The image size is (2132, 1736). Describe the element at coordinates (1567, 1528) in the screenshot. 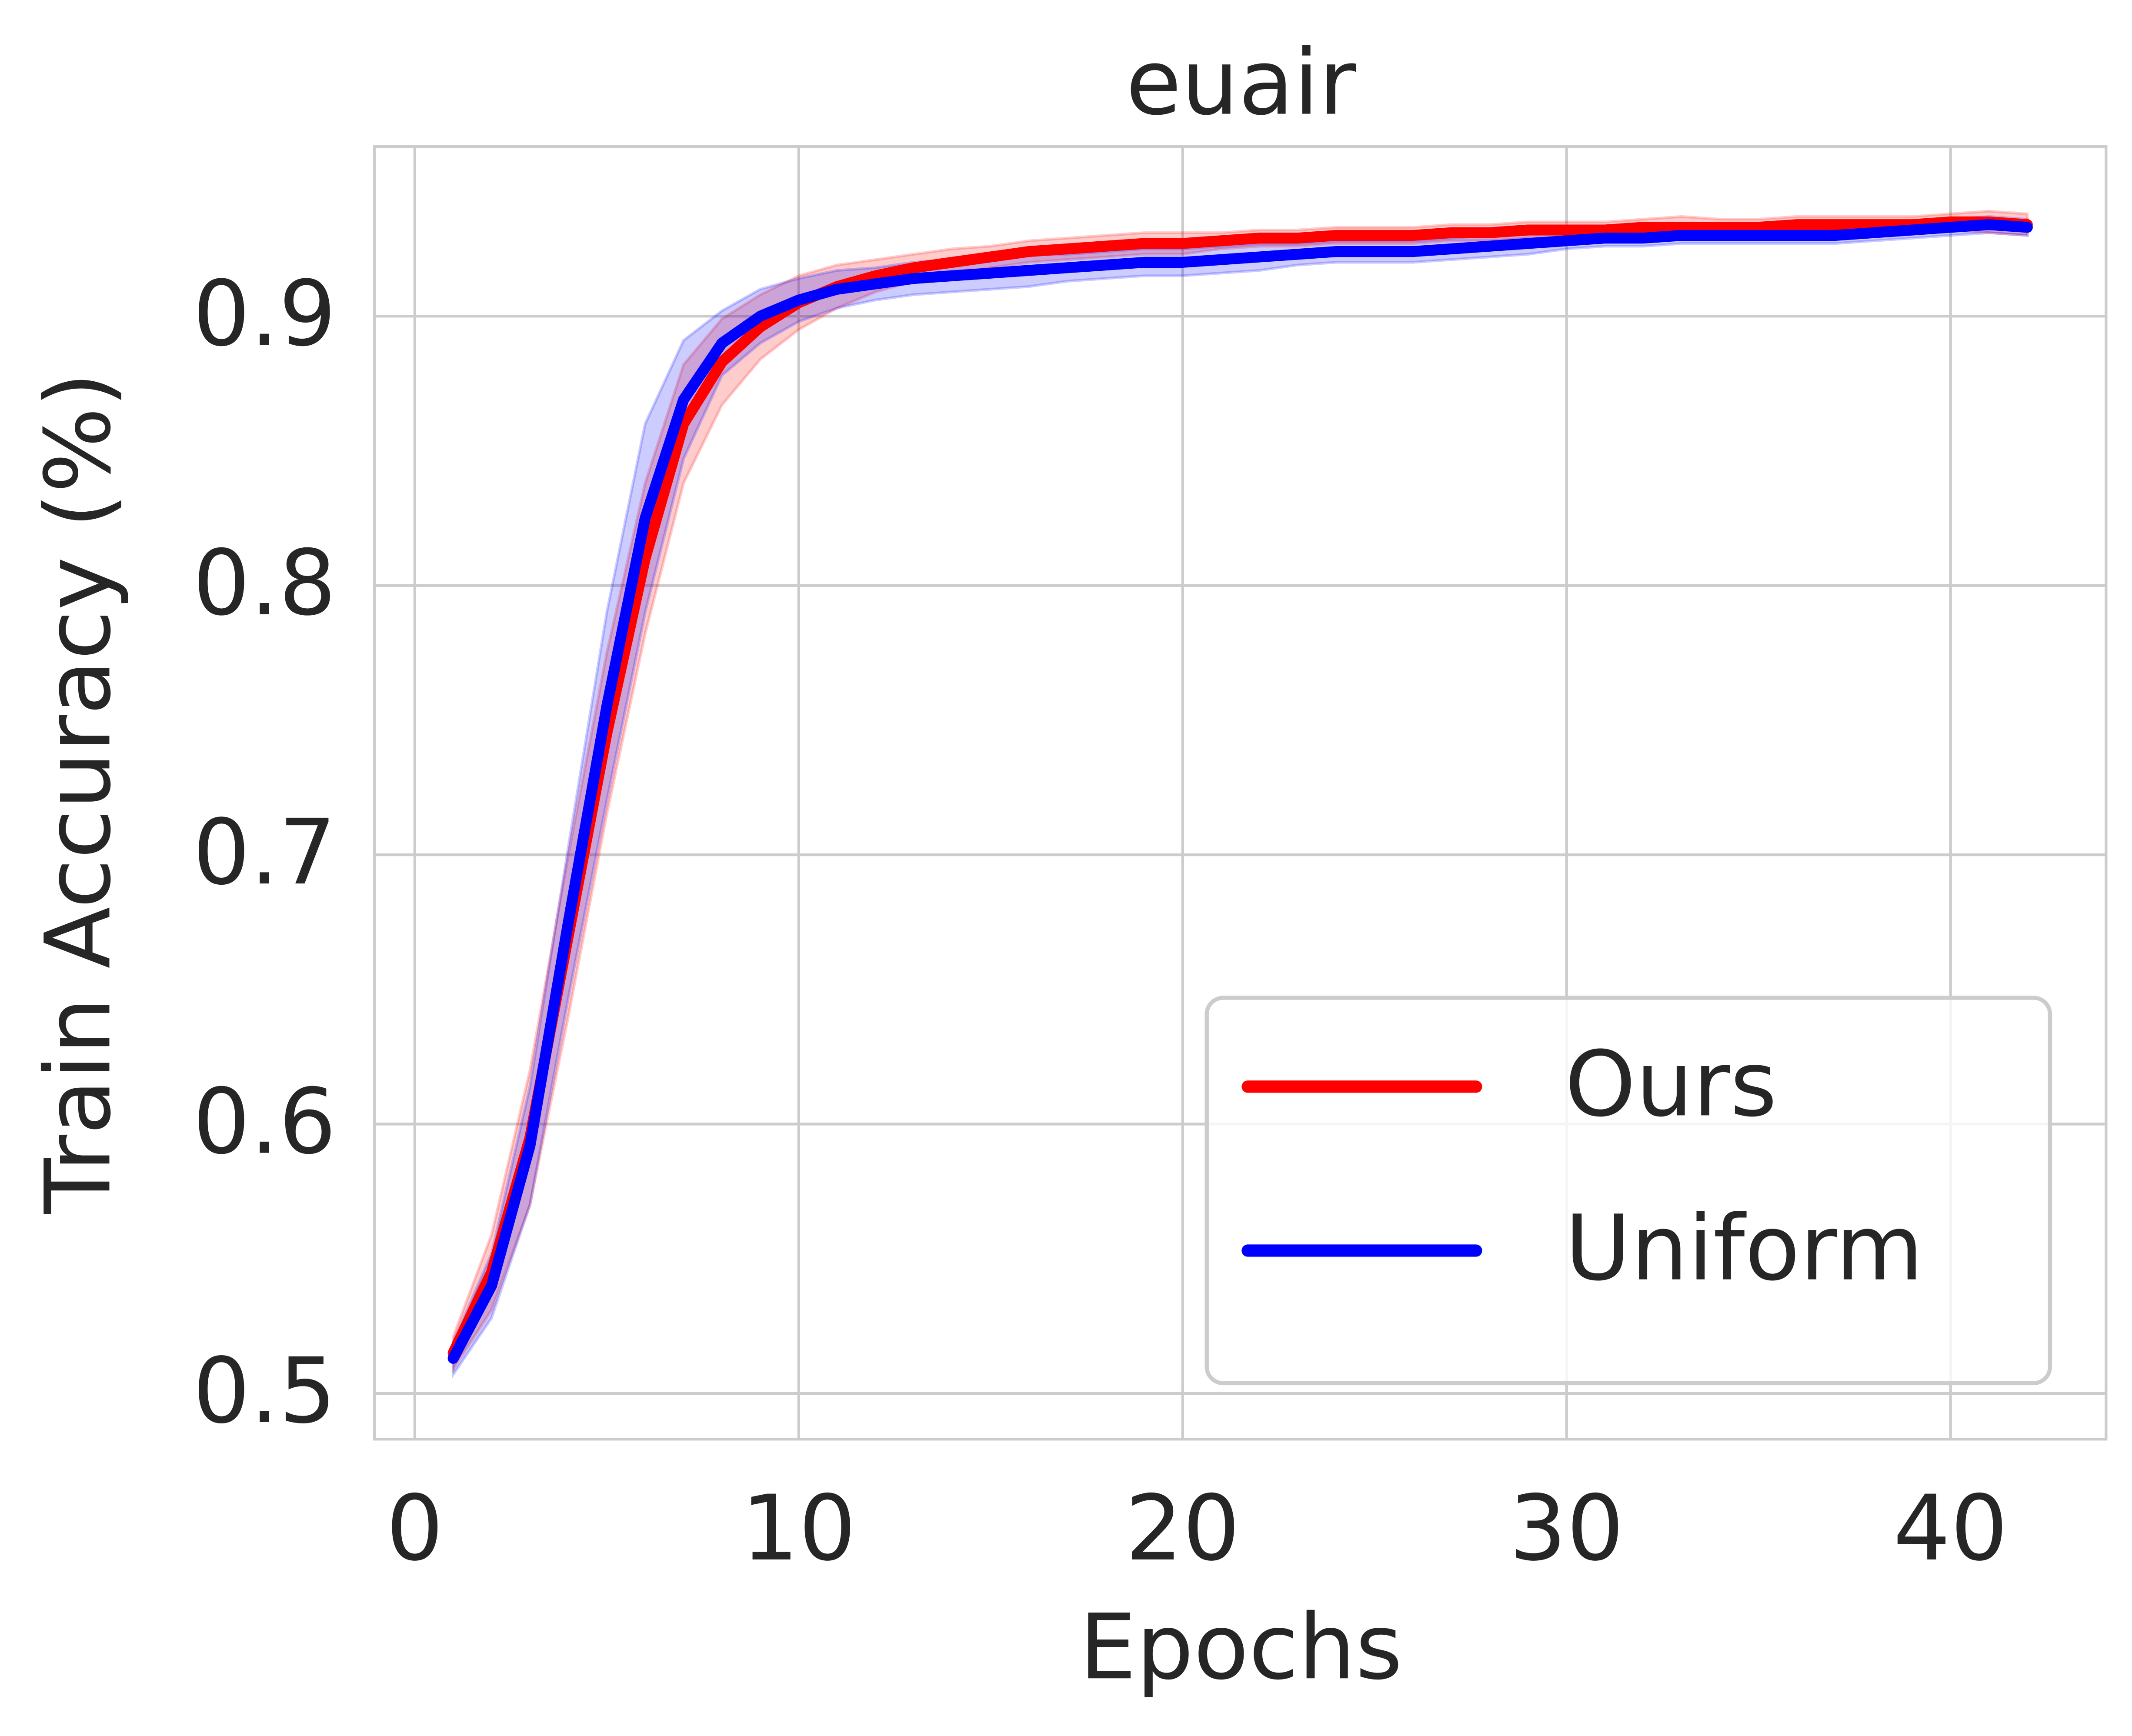

I see `x-tick-label: 30` at that location.